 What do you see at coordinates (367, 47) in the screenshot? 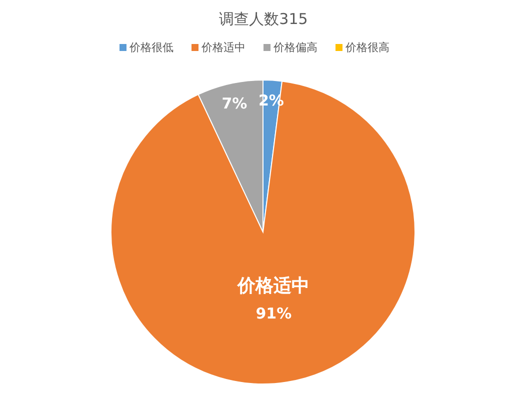
I see `legend-label: 价格很高` at bounding box center [367, 47].